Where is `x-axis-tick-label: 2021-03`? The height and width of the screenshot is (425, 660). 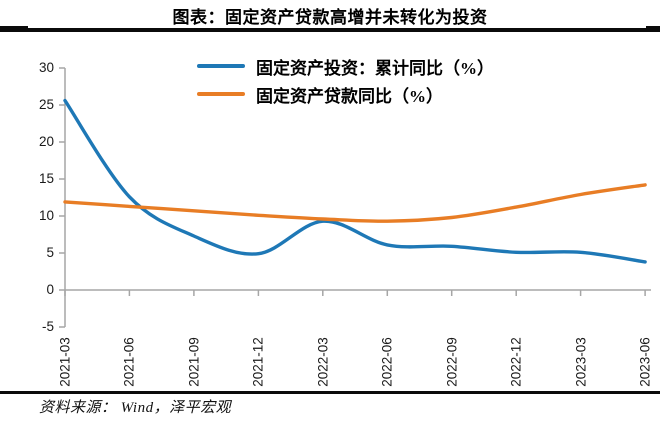
x-axis-tick-label: 2021-03 is located at coordinates (65, 362).